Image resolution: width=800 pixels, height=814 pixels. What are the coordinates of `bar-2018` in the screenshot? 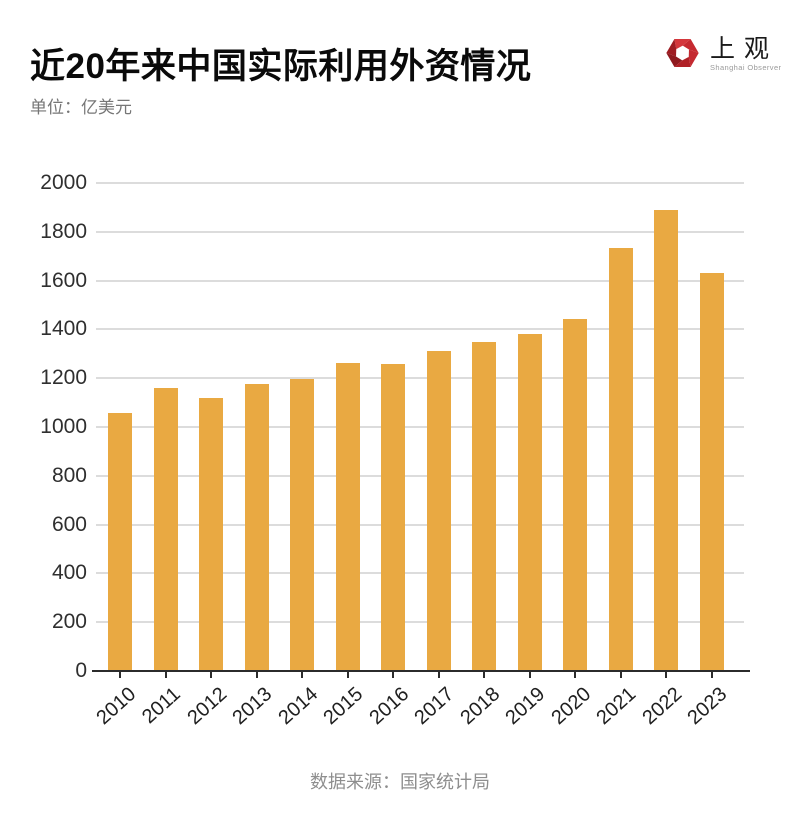 It's located at (484, 506).